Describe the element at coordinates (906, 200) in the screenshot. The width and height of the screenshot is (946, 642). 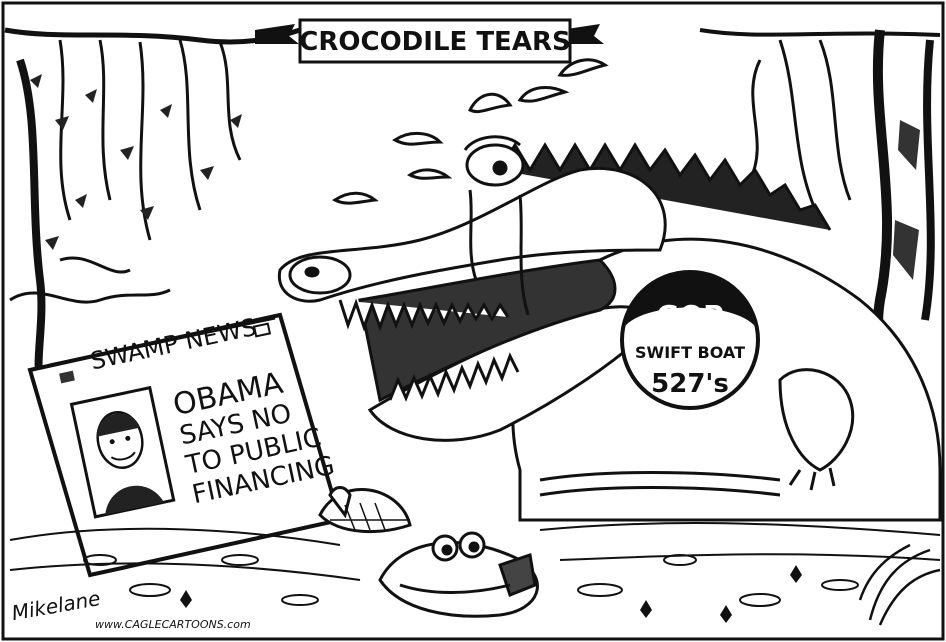
I see `right-tree-hatch` at that location.